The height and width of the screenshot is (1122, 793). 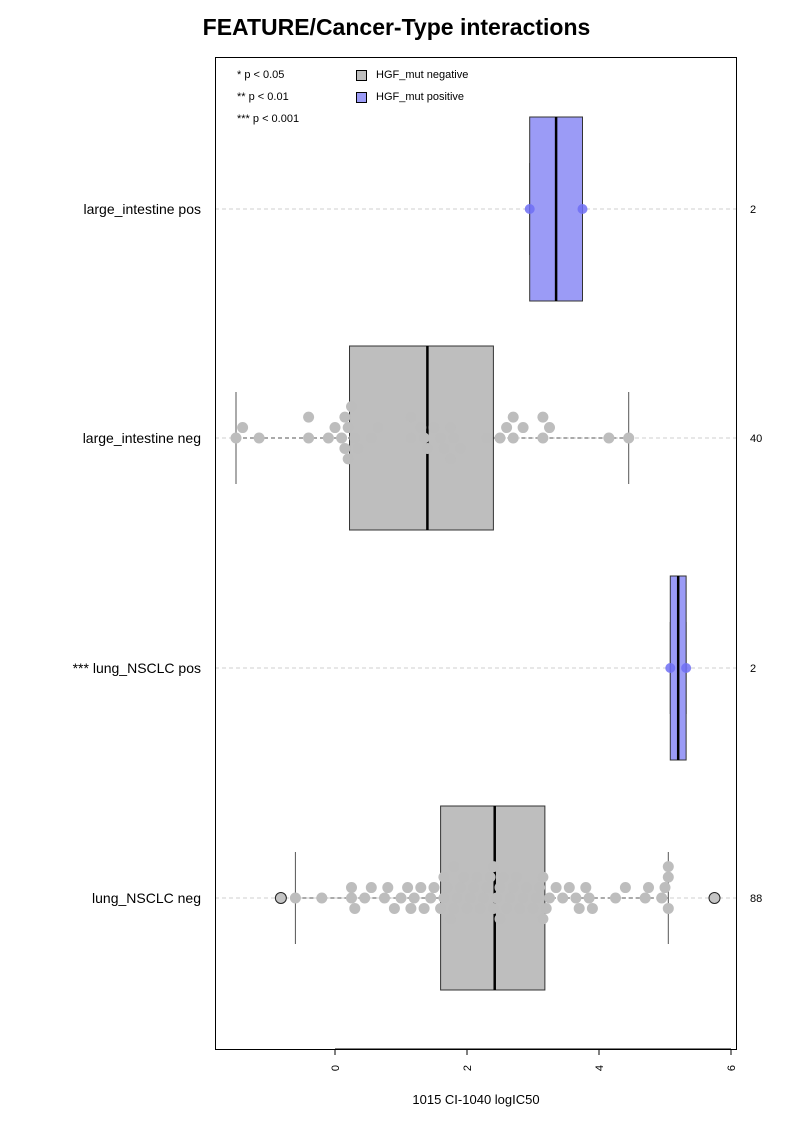 I want to click on significance-note-1: * p < 0.05, so click(x=261, y=75).